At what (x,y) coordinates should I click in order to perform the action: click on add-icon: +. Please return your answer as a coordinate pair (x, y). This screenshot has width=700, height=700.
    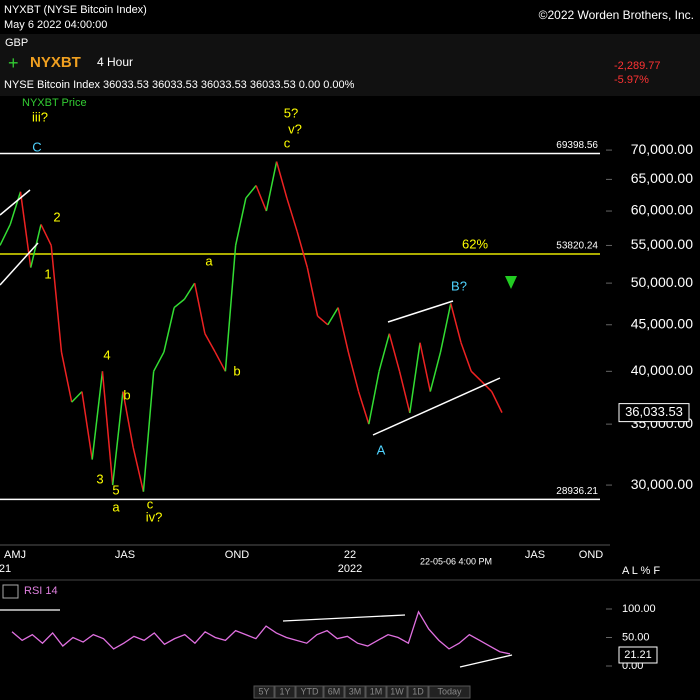
    Looking at the image, I should click on (13, 63).